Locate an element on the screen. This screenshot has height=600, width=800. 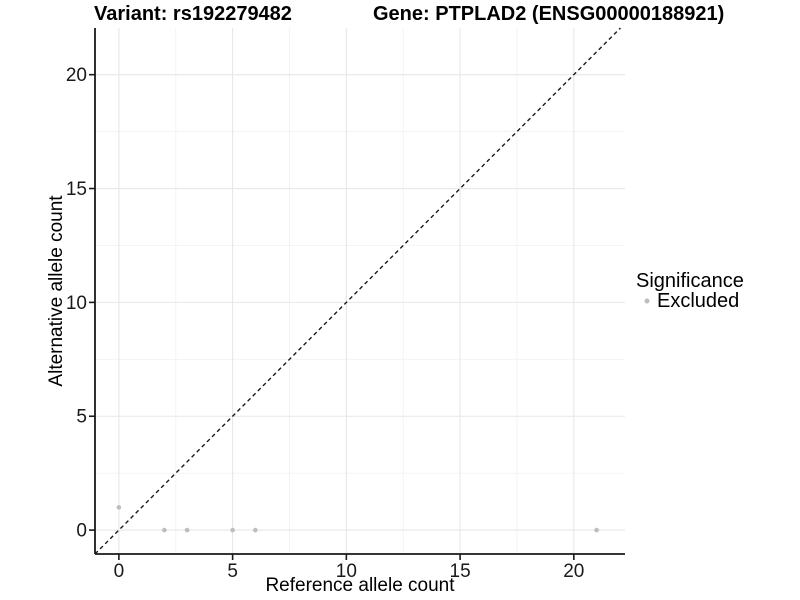
y-tick-label: 0 is located at coordinates (81, 531).